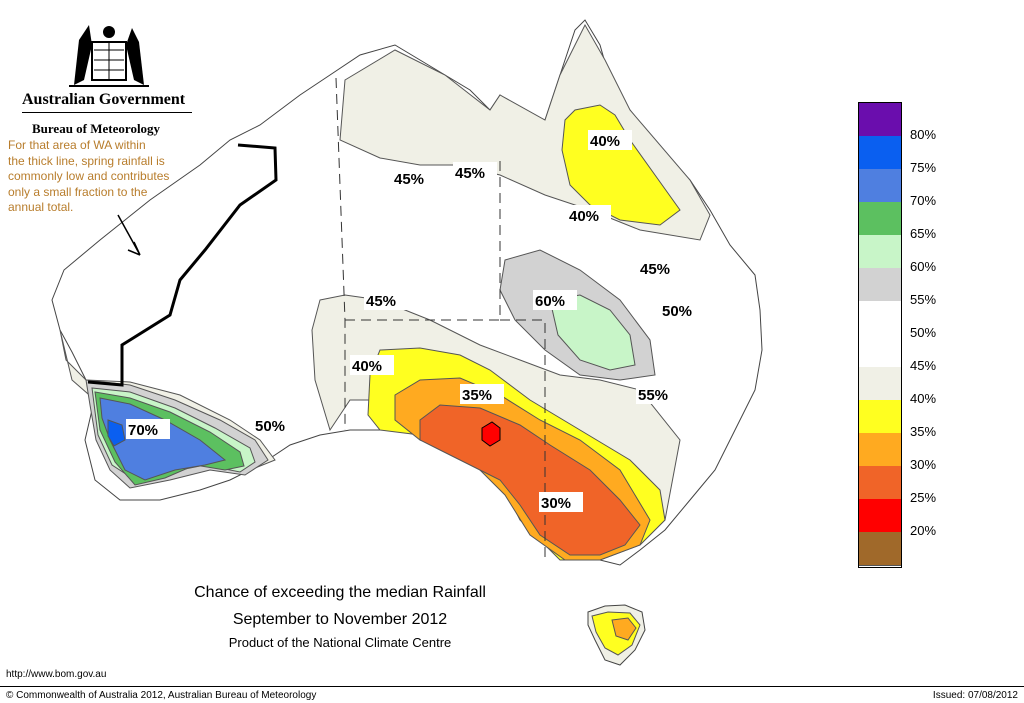  I want to click on state-borders, so click(440, 318).